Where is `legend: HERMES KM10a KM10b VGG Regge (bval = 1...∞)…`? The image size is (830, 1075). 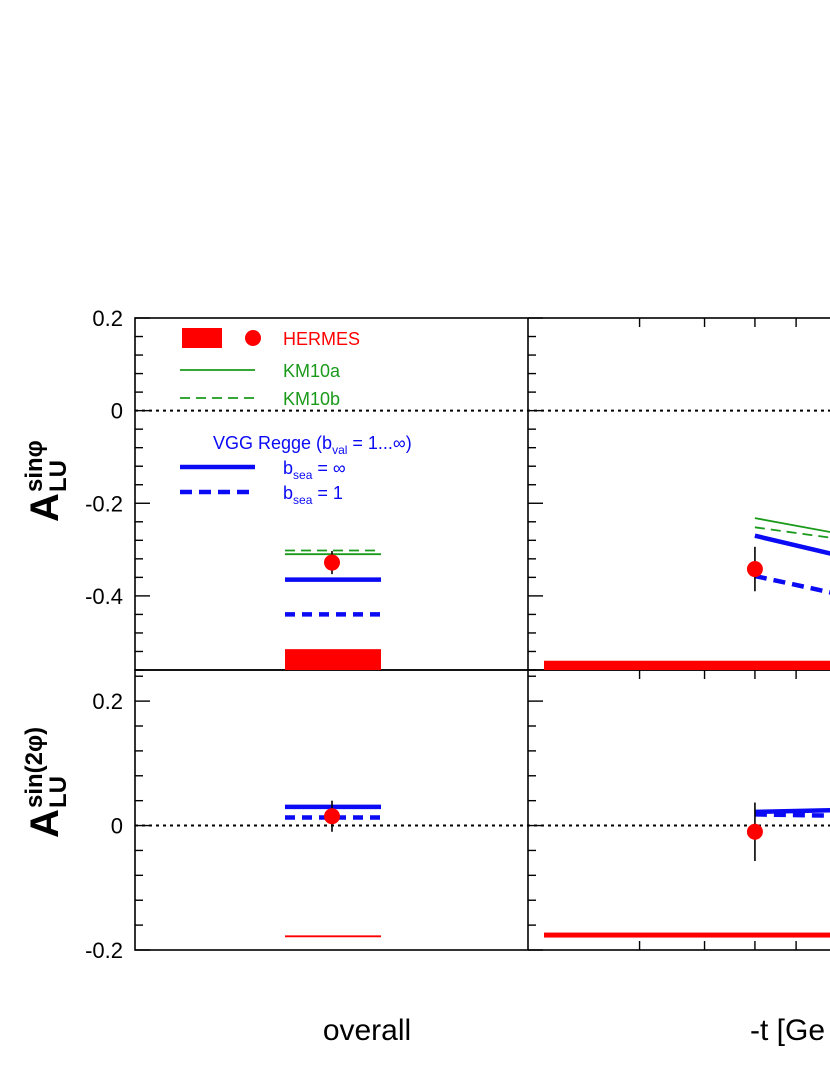 legend: HERMES KM10a KM10b VGG Regge (bval = 1...∞)… is located at coordinates (296, 417).